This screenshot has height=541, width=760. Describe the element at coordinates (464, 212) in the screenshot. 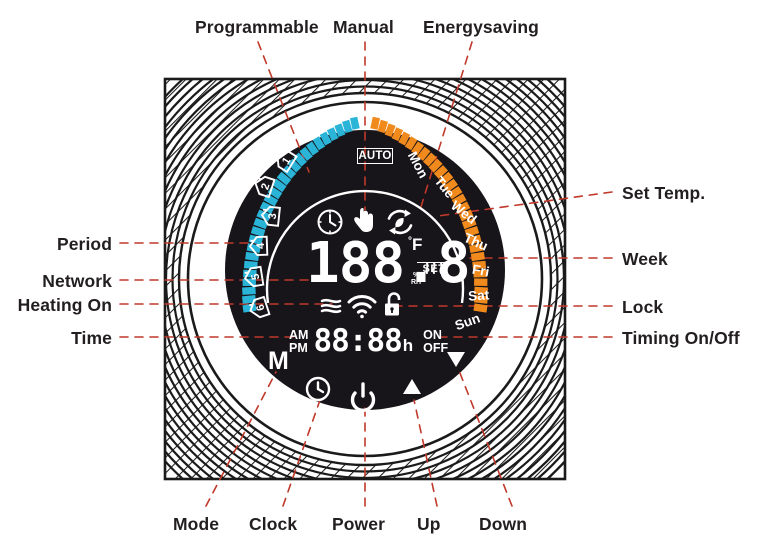

I see `weekday-wed: Wed` at that location.